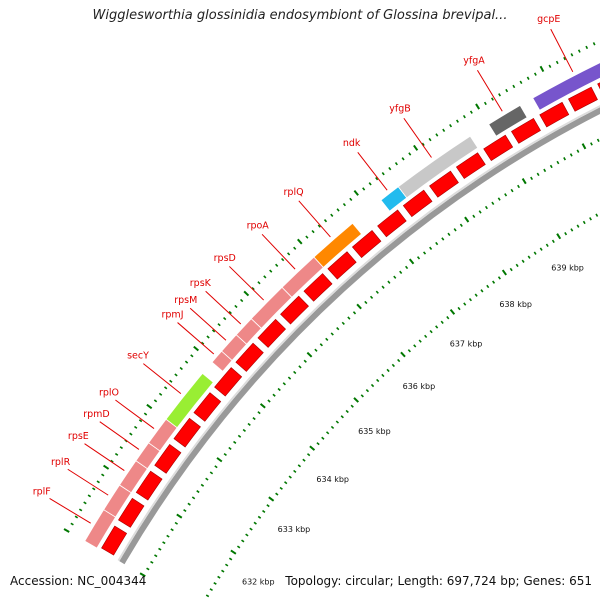 This screenshot has width=600, height=600. I want to click on gene-label-yfgA: yfgA, so click(474, 60).